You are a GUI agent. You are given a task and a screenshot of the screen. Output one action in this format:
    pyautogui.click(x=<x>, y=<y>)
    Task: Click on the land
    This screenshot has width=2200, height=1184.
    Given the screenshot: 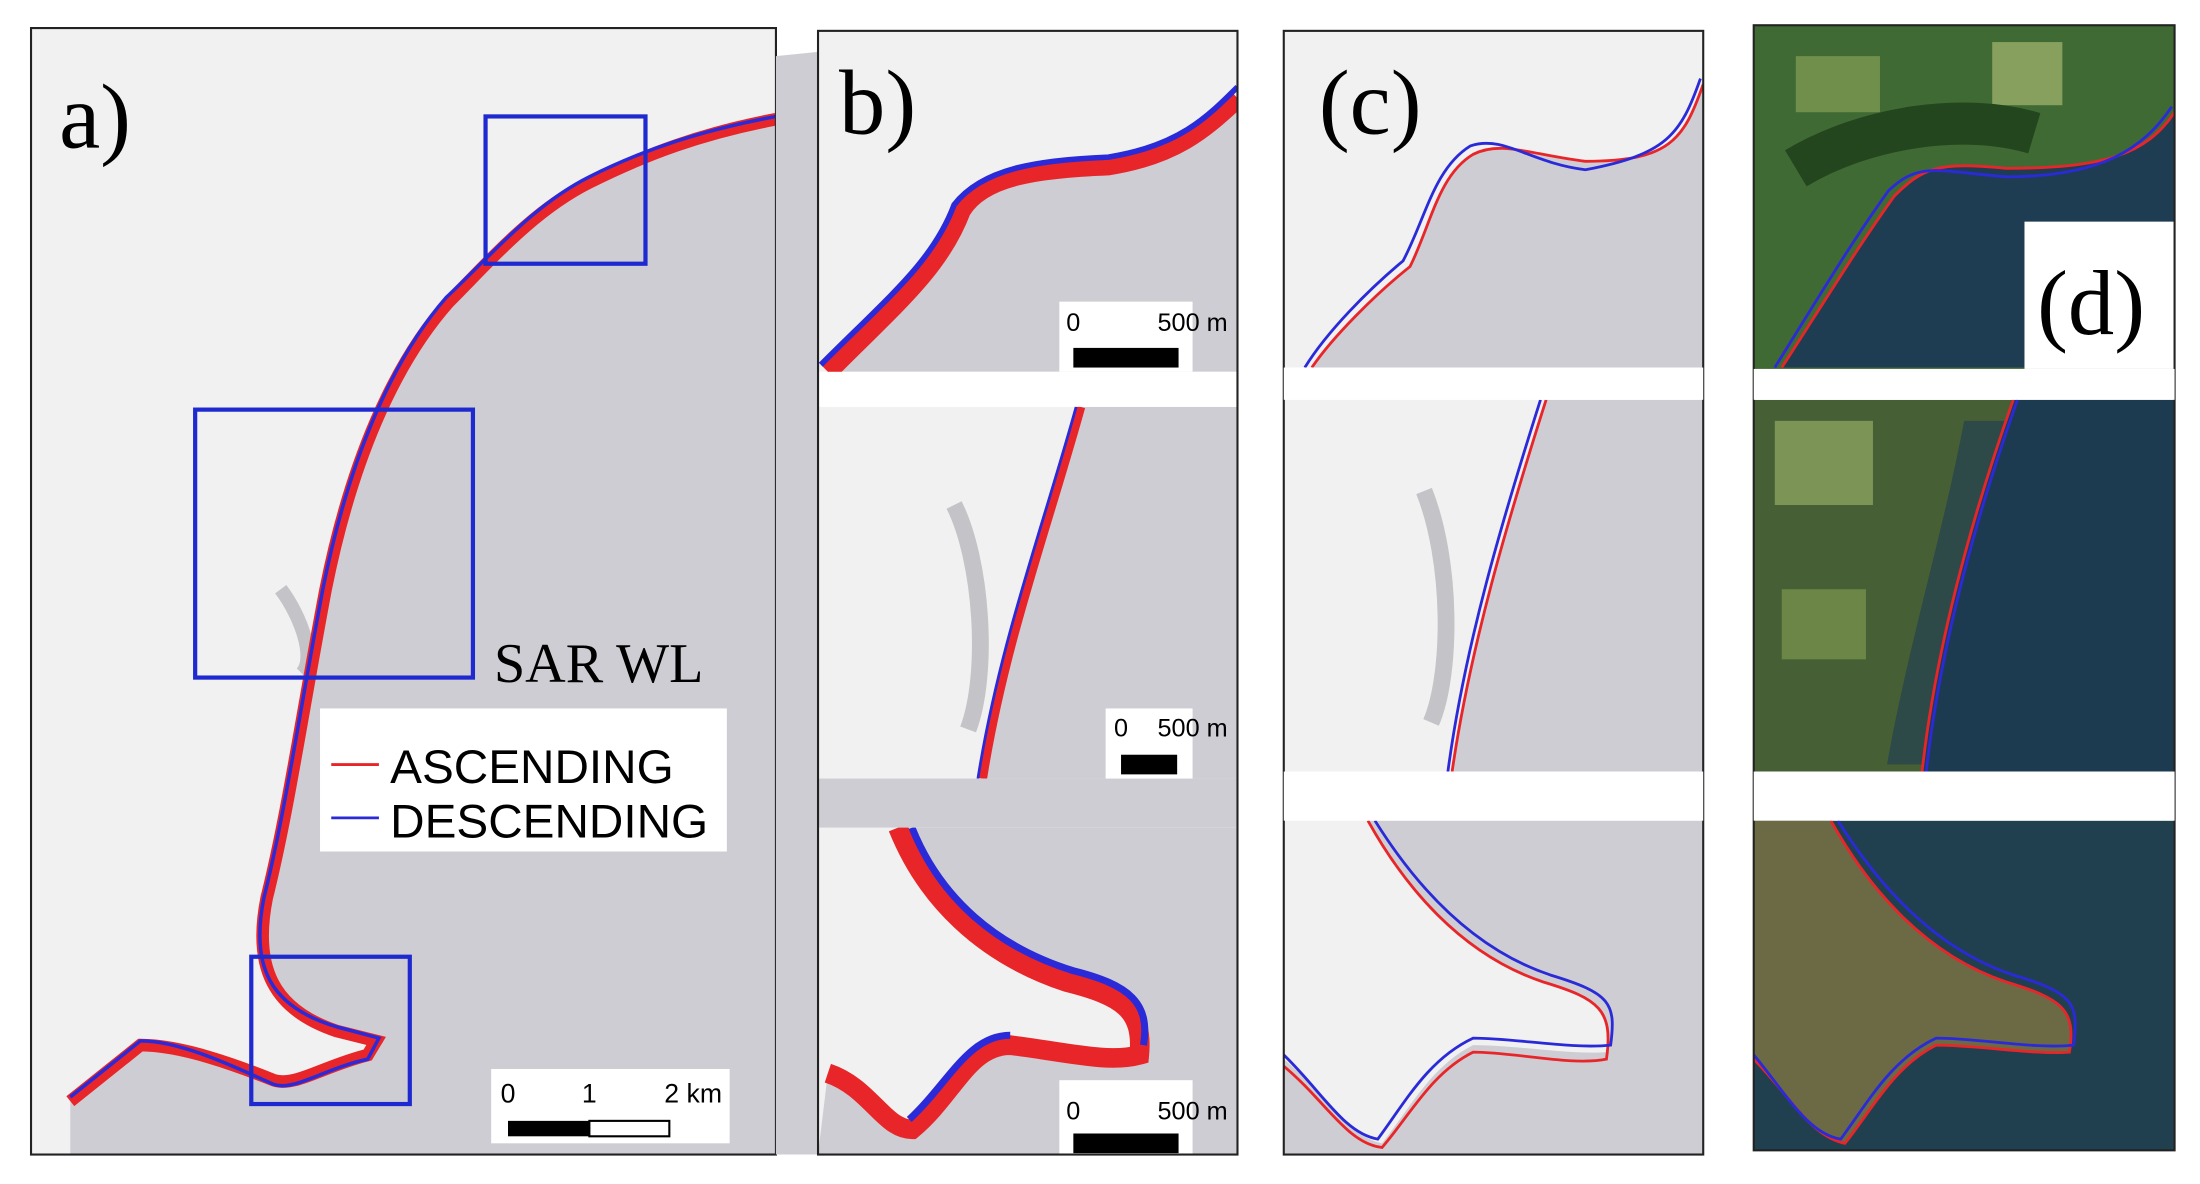 What is the action you would take?
    pyautogui.click(x=1912, y=982)
    